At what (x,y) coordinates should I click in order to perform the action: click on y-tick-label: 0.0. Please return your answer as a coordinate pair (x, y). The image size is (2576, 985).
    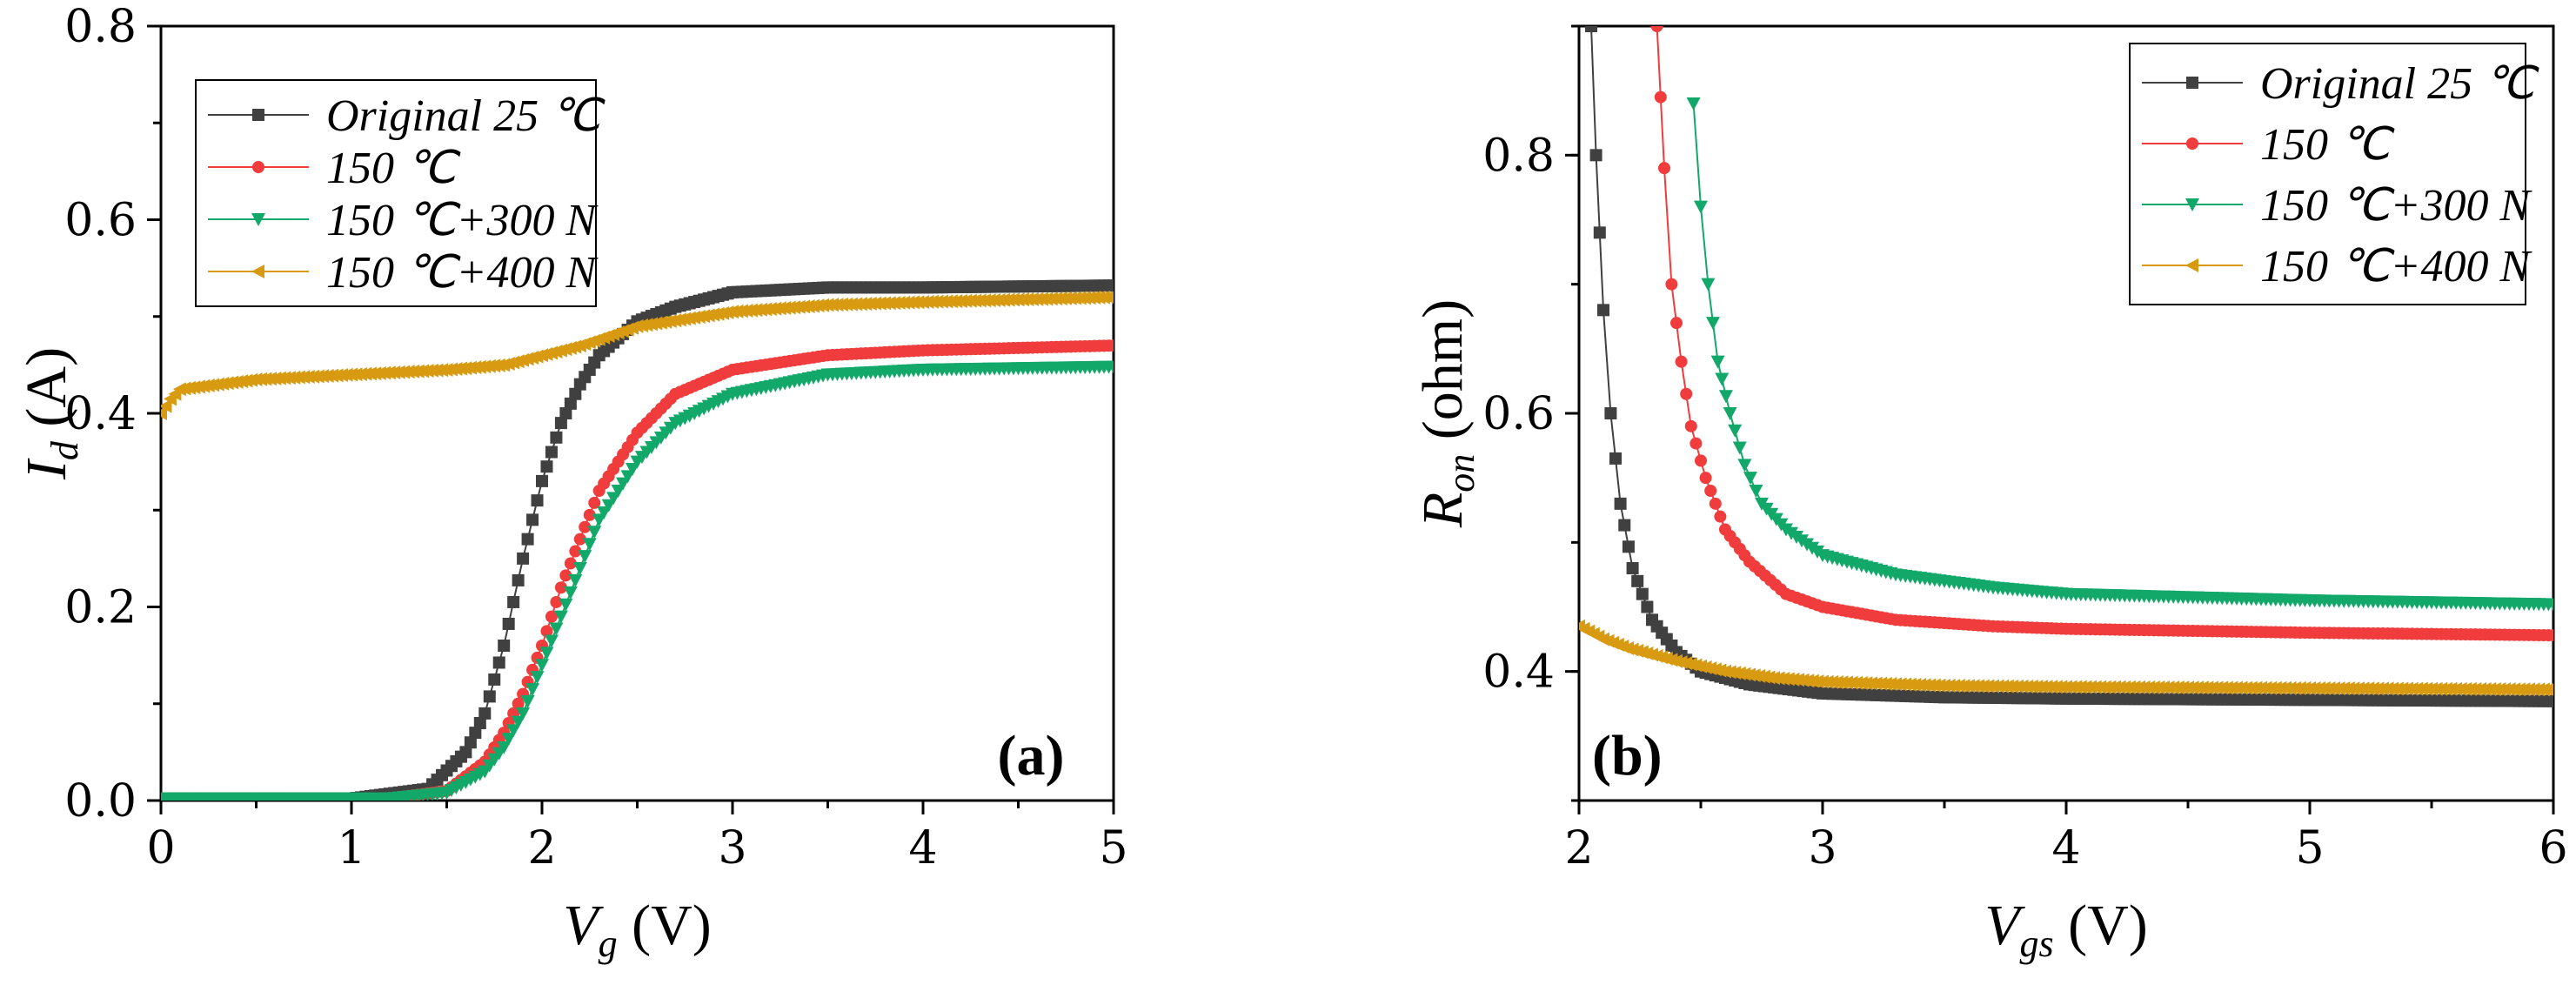
    Looking at the image, I should click on (100, 801).